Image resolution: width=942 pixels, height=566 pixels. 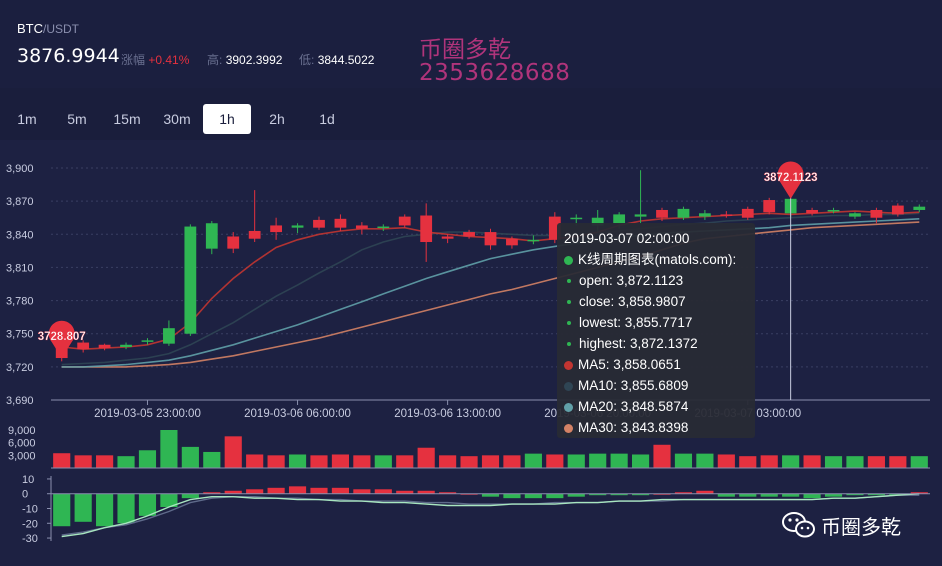 I want to click on tab-1m: 1m, so click(x=27, y=119).